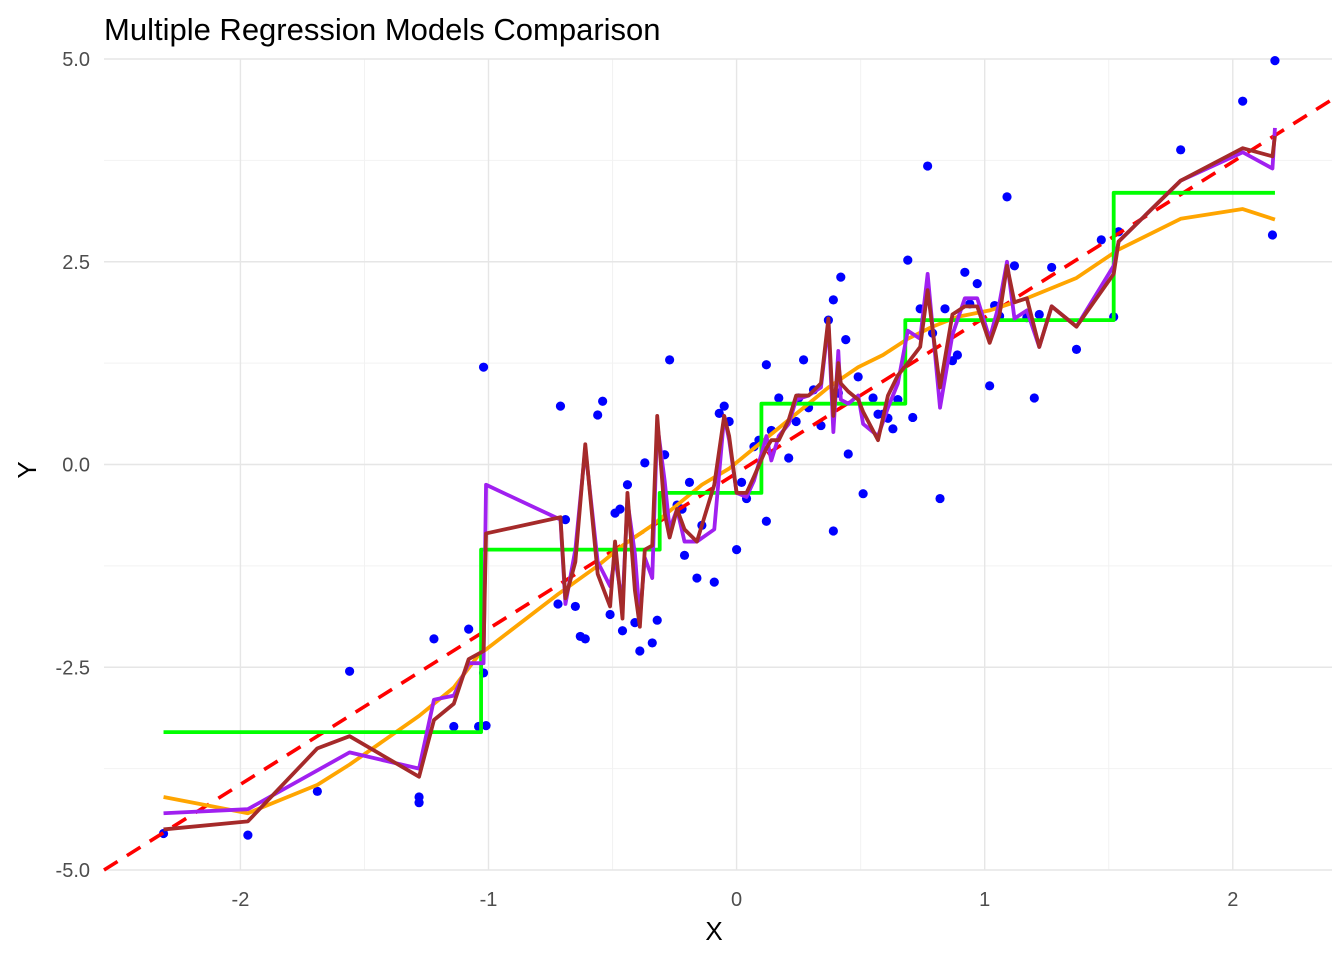 This screenshot has width=1344, height=960. I want to click on y-axis-title: Y, so click(27, 469).